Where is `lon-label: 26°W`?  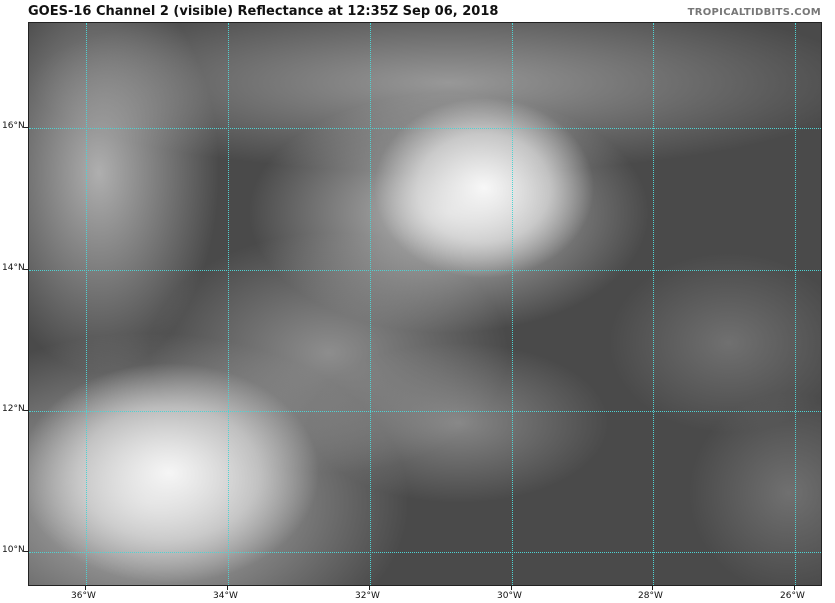 lon-label: 26°W is located at coordinates (792, 596).